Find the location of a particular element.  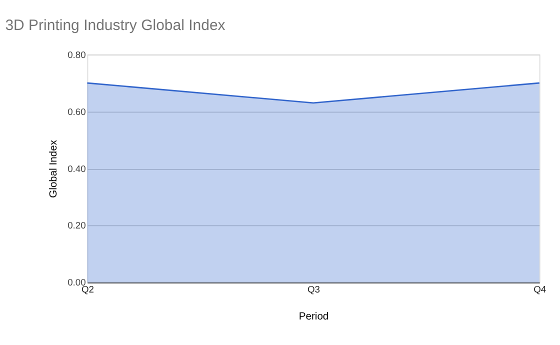

x-tick-label: Q2 is located at coordinates (87, 289).